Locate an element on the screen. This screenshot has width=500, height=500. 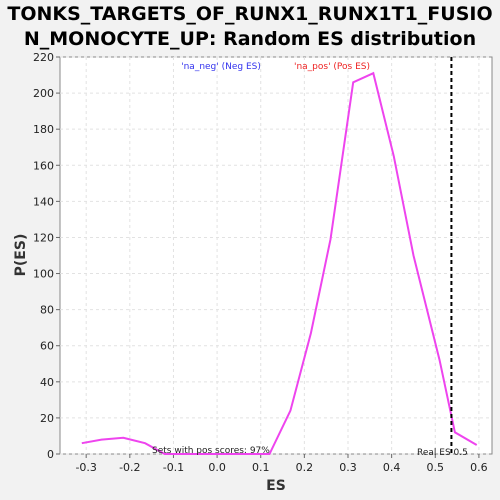
x-tick-label: -0.2 is located at coordinates (129, 467).